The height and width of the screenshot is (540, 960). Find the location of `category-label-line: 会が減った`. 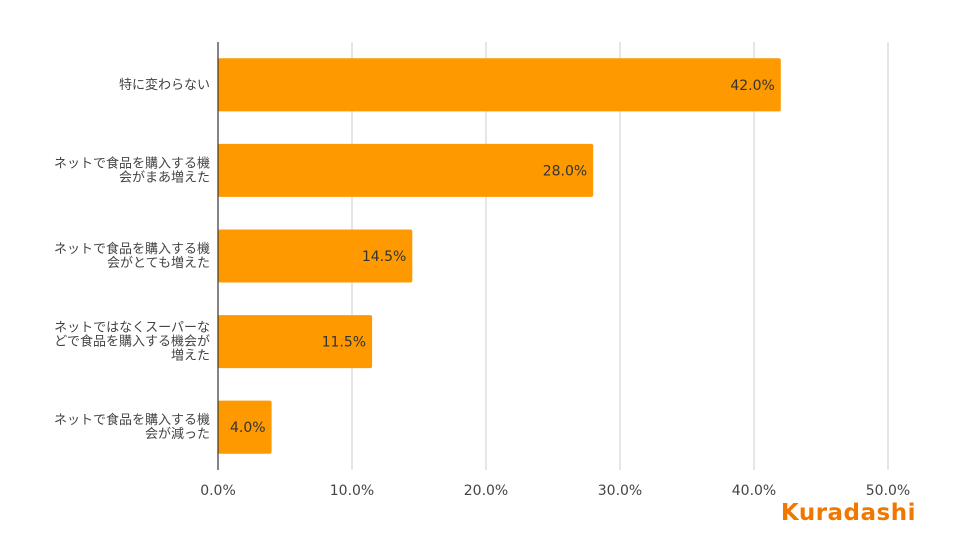

category-label-line: 会が減った is located at coordinates (177, 434).